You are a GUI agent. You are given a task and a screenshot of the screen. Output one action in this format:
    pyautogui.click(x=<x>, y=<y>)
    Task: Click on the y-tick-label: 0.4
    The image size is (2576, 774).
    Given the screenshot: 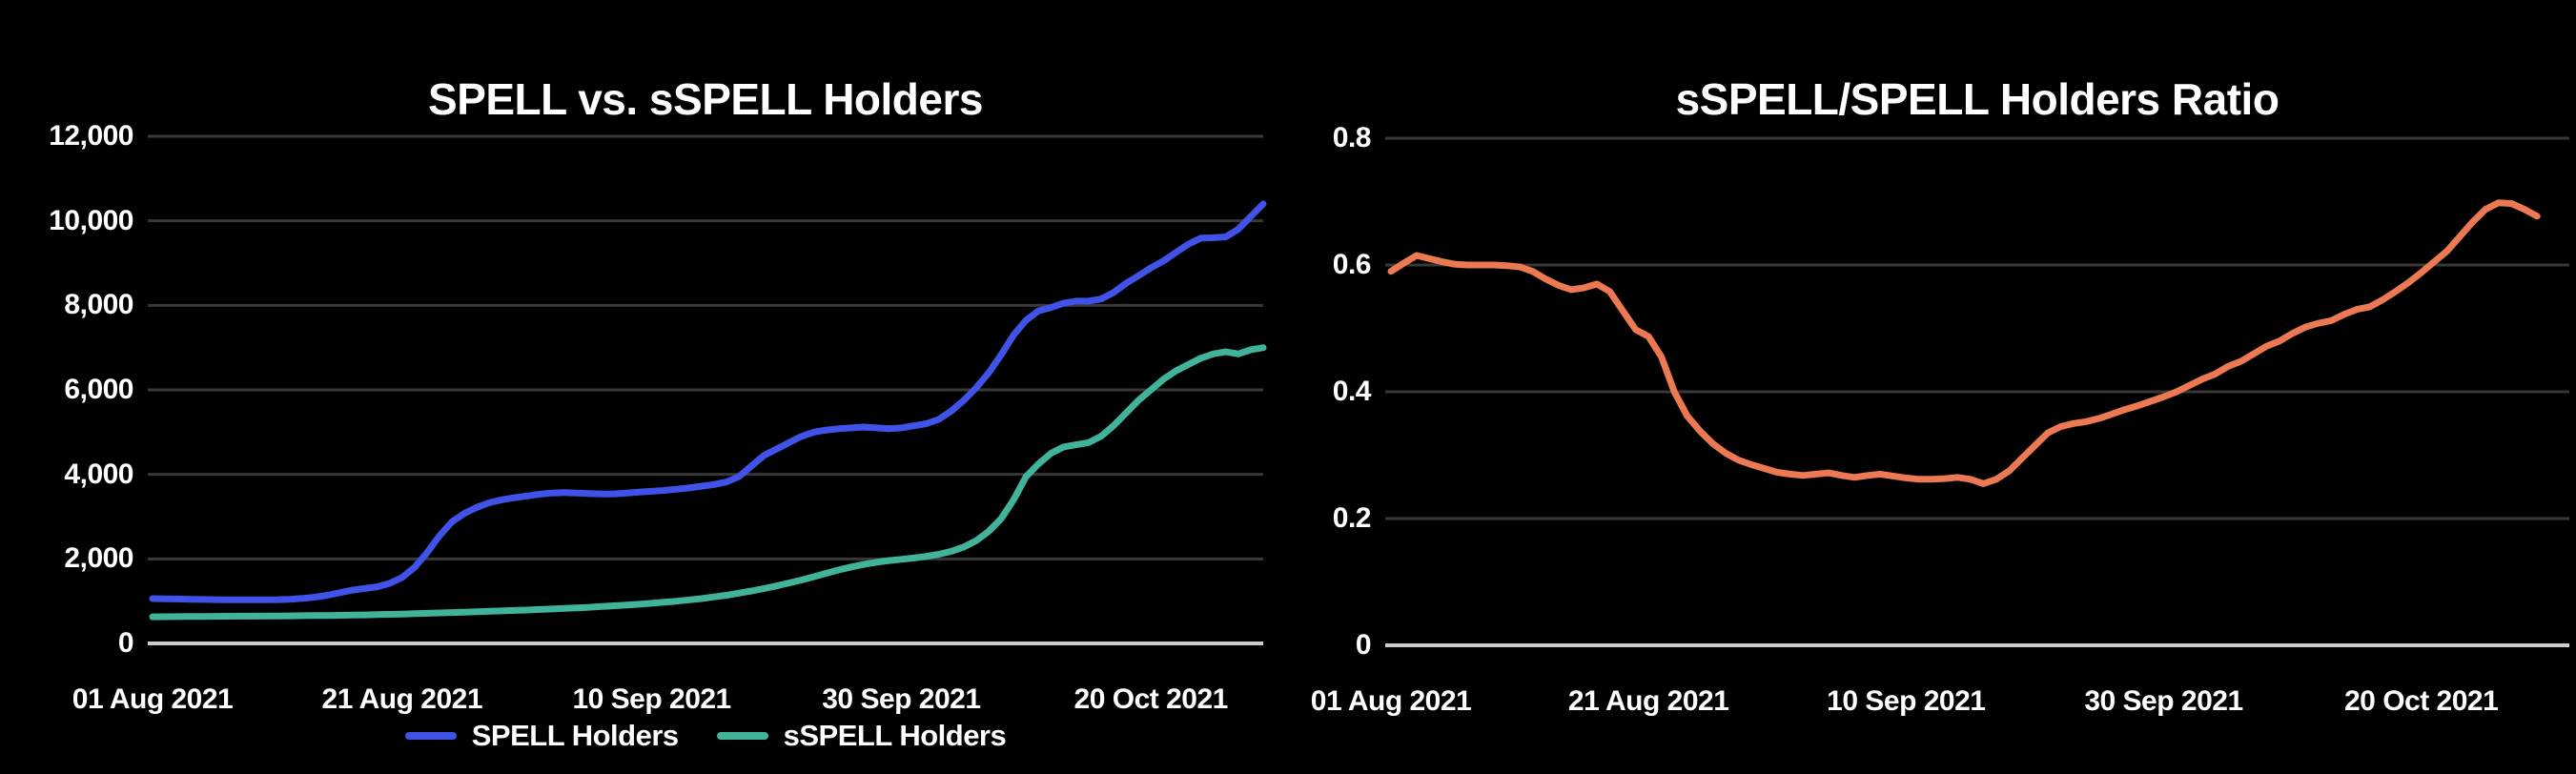 What is the action you would take?
    pyautogui.click(x=1352, y=391)
    